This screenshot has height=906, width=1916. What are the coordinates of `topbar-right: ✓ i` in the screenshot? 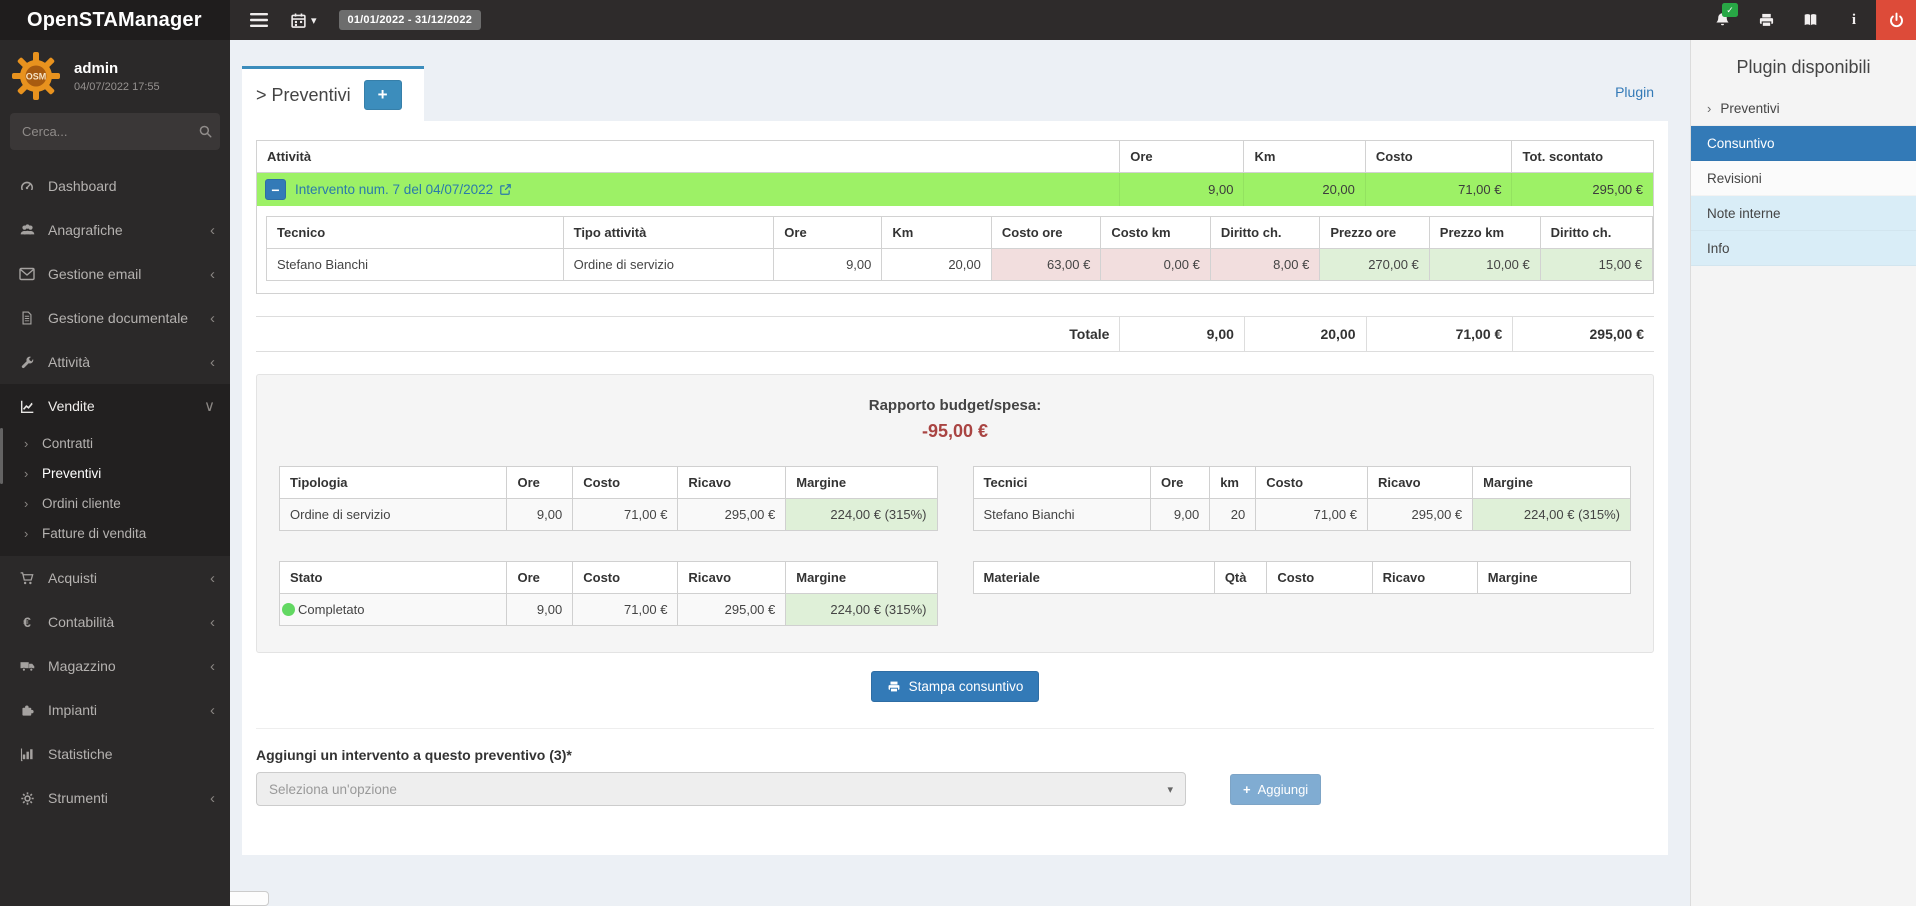 It's located at (1808, 20).